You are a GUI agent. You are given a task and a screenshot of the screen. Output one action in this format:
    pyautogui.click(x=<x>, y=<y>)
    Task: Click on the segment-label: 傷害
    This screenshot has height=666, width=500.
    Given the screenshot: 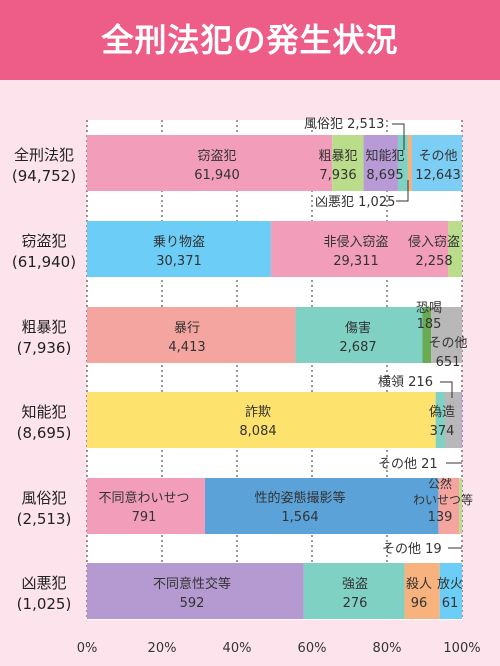 What is the action you would take?
    pyautogui.click(x=358, y=328)
    